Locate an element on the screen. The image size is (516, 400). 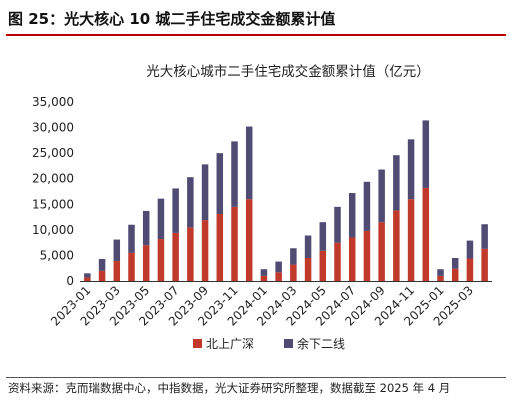
legend-label: 余下二线 is located at coordinates (321, 343).